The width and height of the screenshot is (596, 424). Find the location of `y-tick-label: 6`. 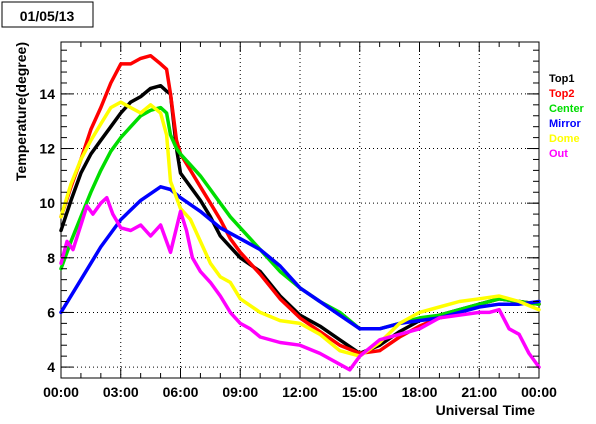

y-tick-label: 6 is located at coordinates (51, 312).